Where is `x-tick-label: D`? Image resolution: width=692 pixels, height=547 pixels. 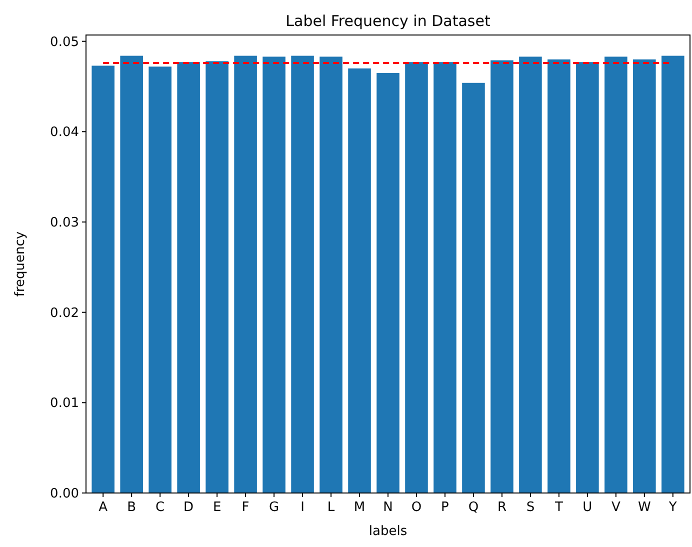 x-tick-label: D is located at coordinates (189, 507).